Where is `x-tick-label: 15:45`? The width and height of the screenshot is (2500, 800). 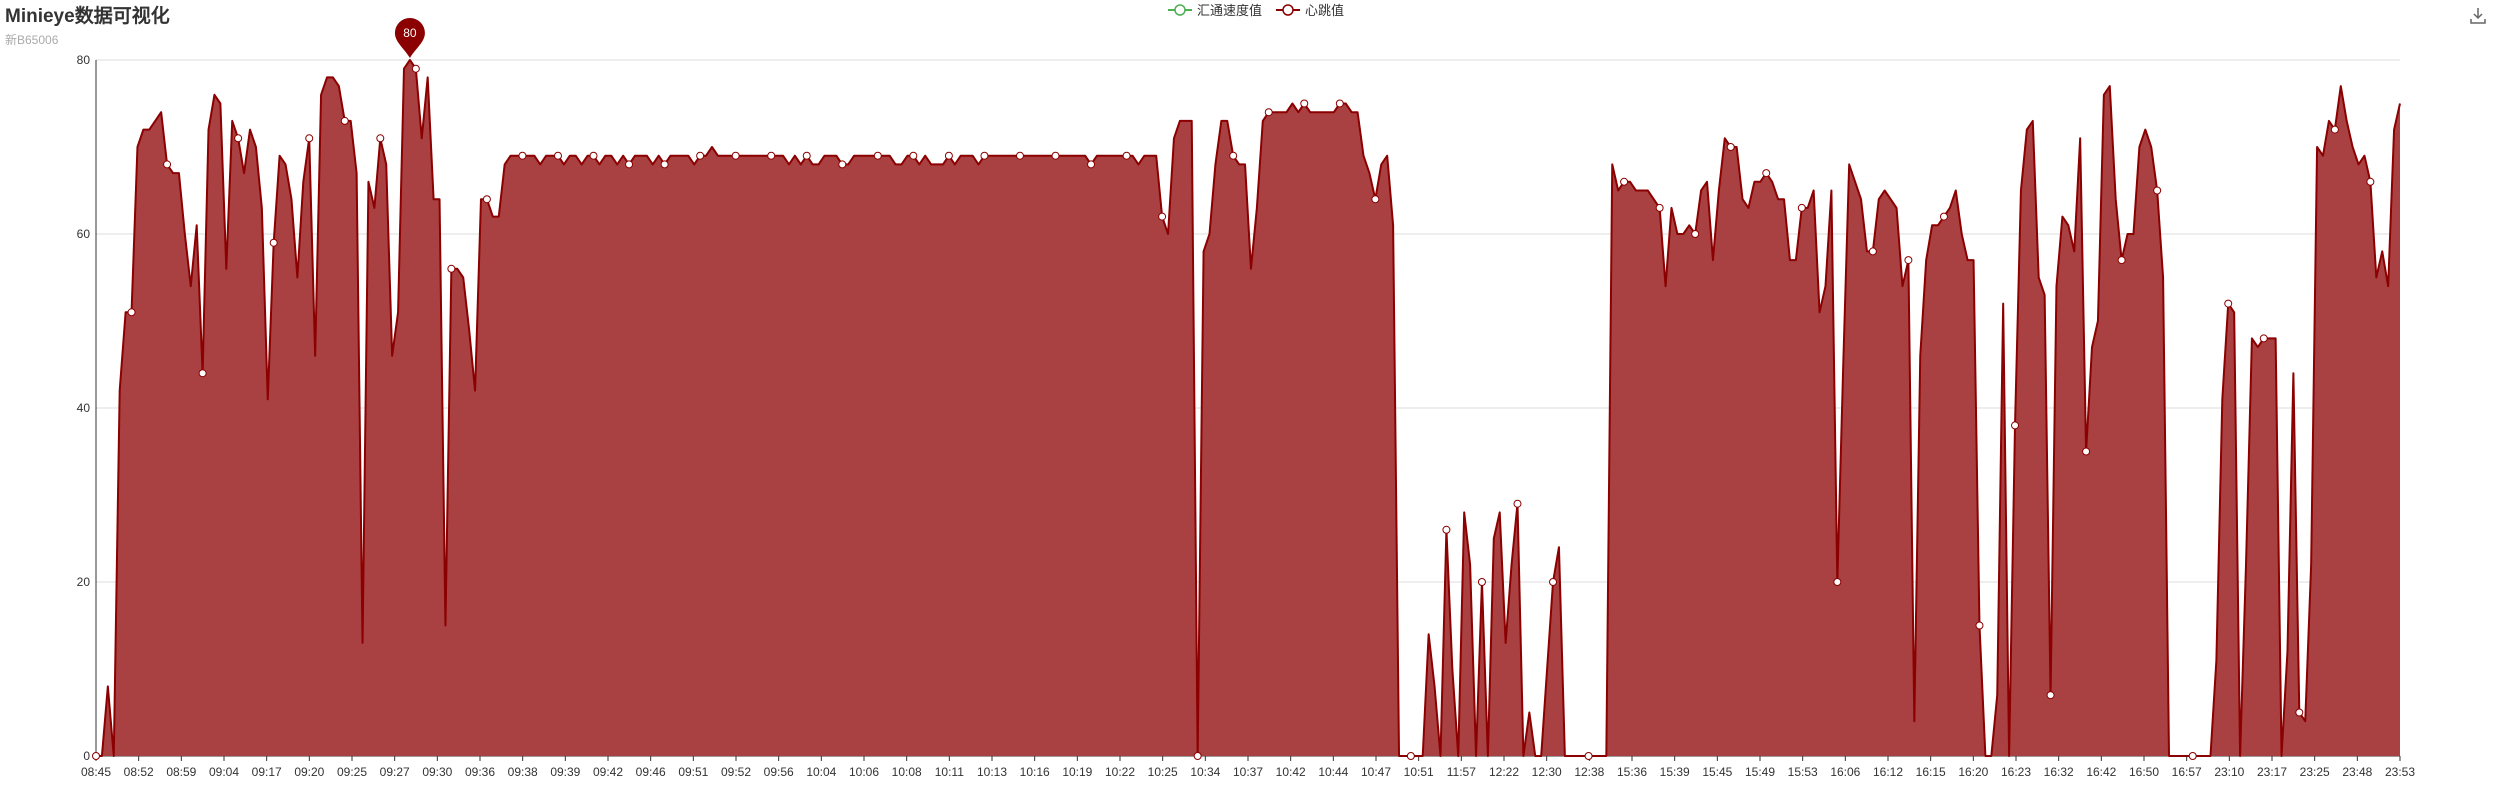 x-tick-label: 15:45 is located at coordinates (1717, 772).